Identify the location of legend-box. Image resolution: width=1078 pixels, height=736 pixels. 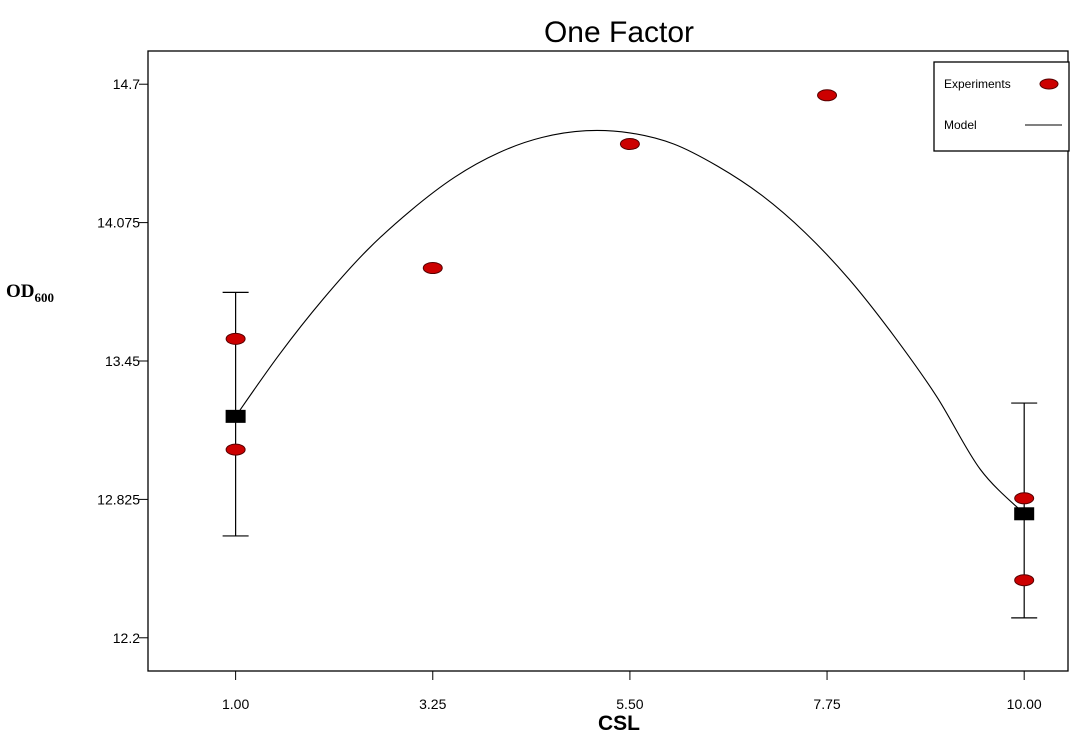
(1001, 106).